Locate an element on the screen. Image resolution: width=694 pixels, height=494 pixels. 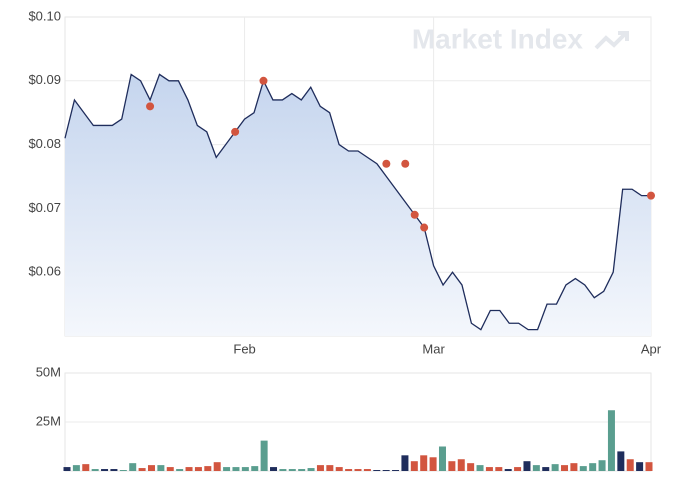
y-tick-label: $0.08 is located at coordinates (44, 143).